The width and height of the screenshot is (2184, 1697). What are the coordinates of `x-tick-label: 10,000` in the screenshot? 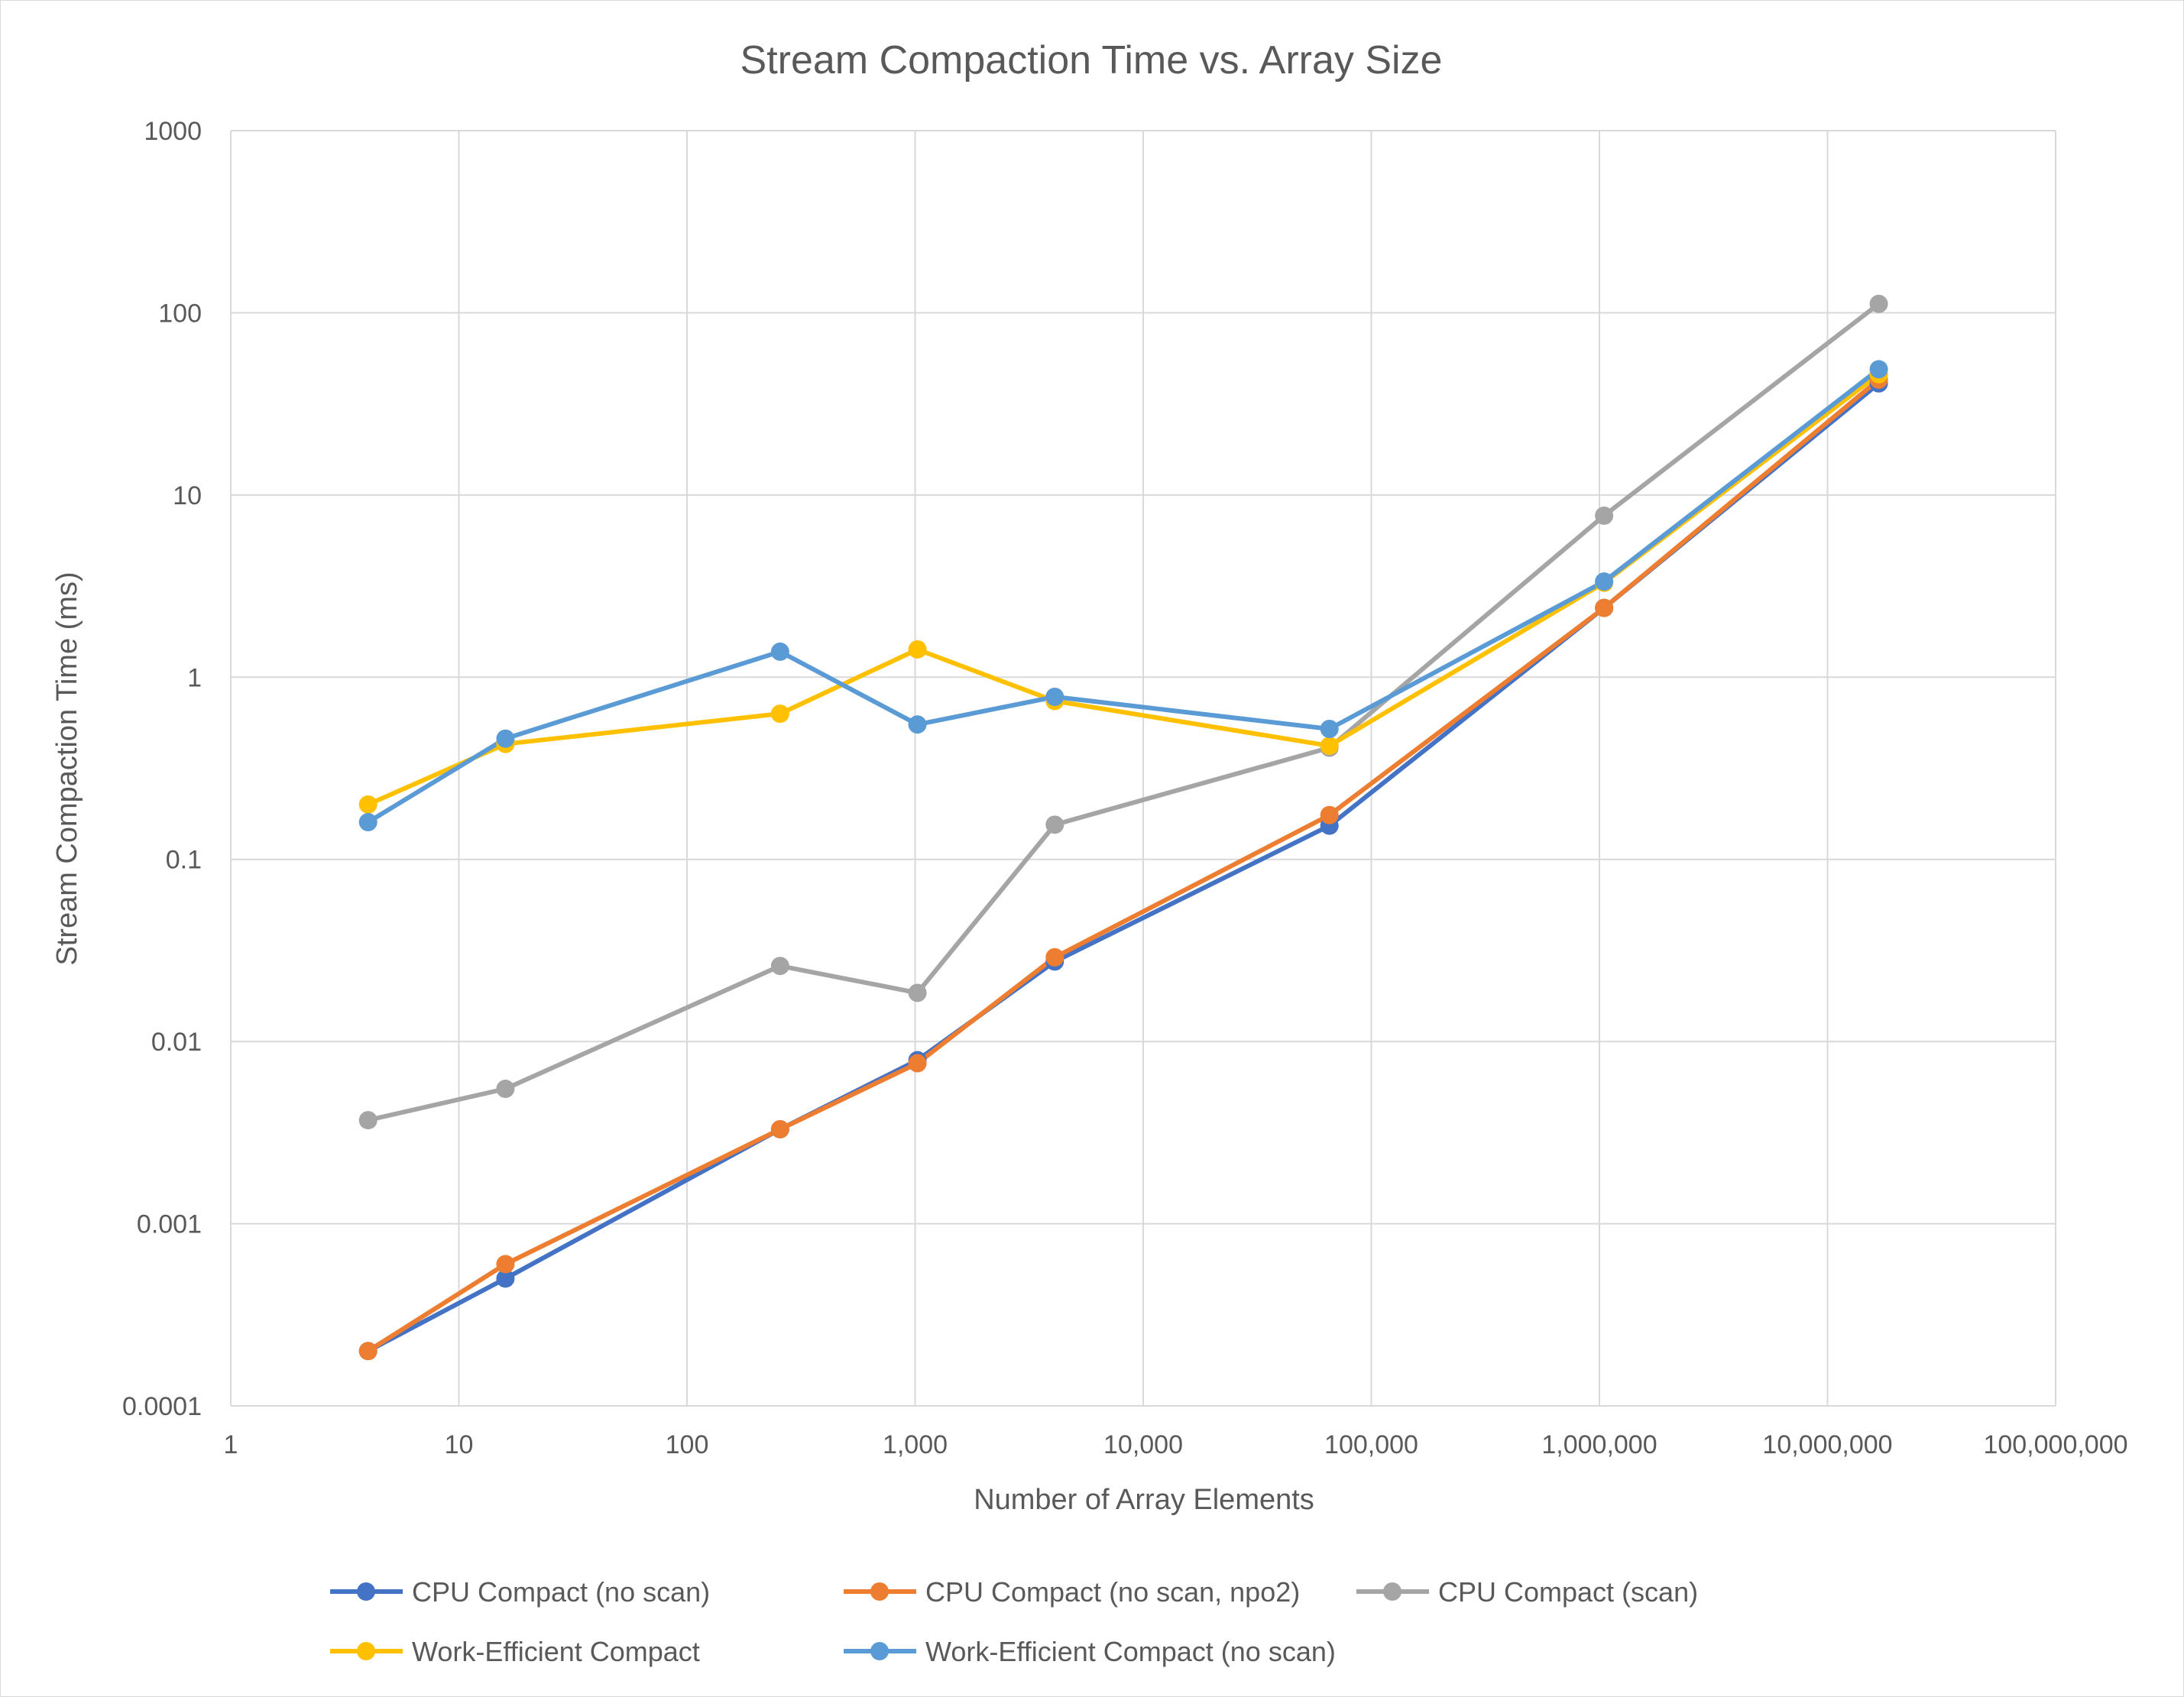 It's located at (1143, 1445).